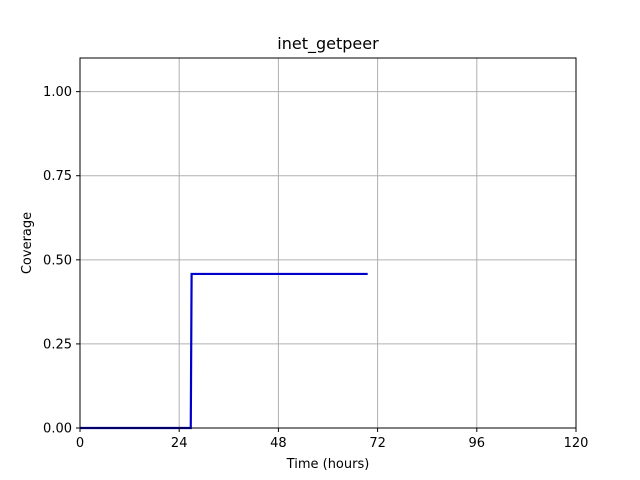 The height and width of the screenshot is (480, 640). What do you see at coordinates (377, 443) in the screenshot?
I see `x-tick-label: 72` at bounding box center [377, 443].